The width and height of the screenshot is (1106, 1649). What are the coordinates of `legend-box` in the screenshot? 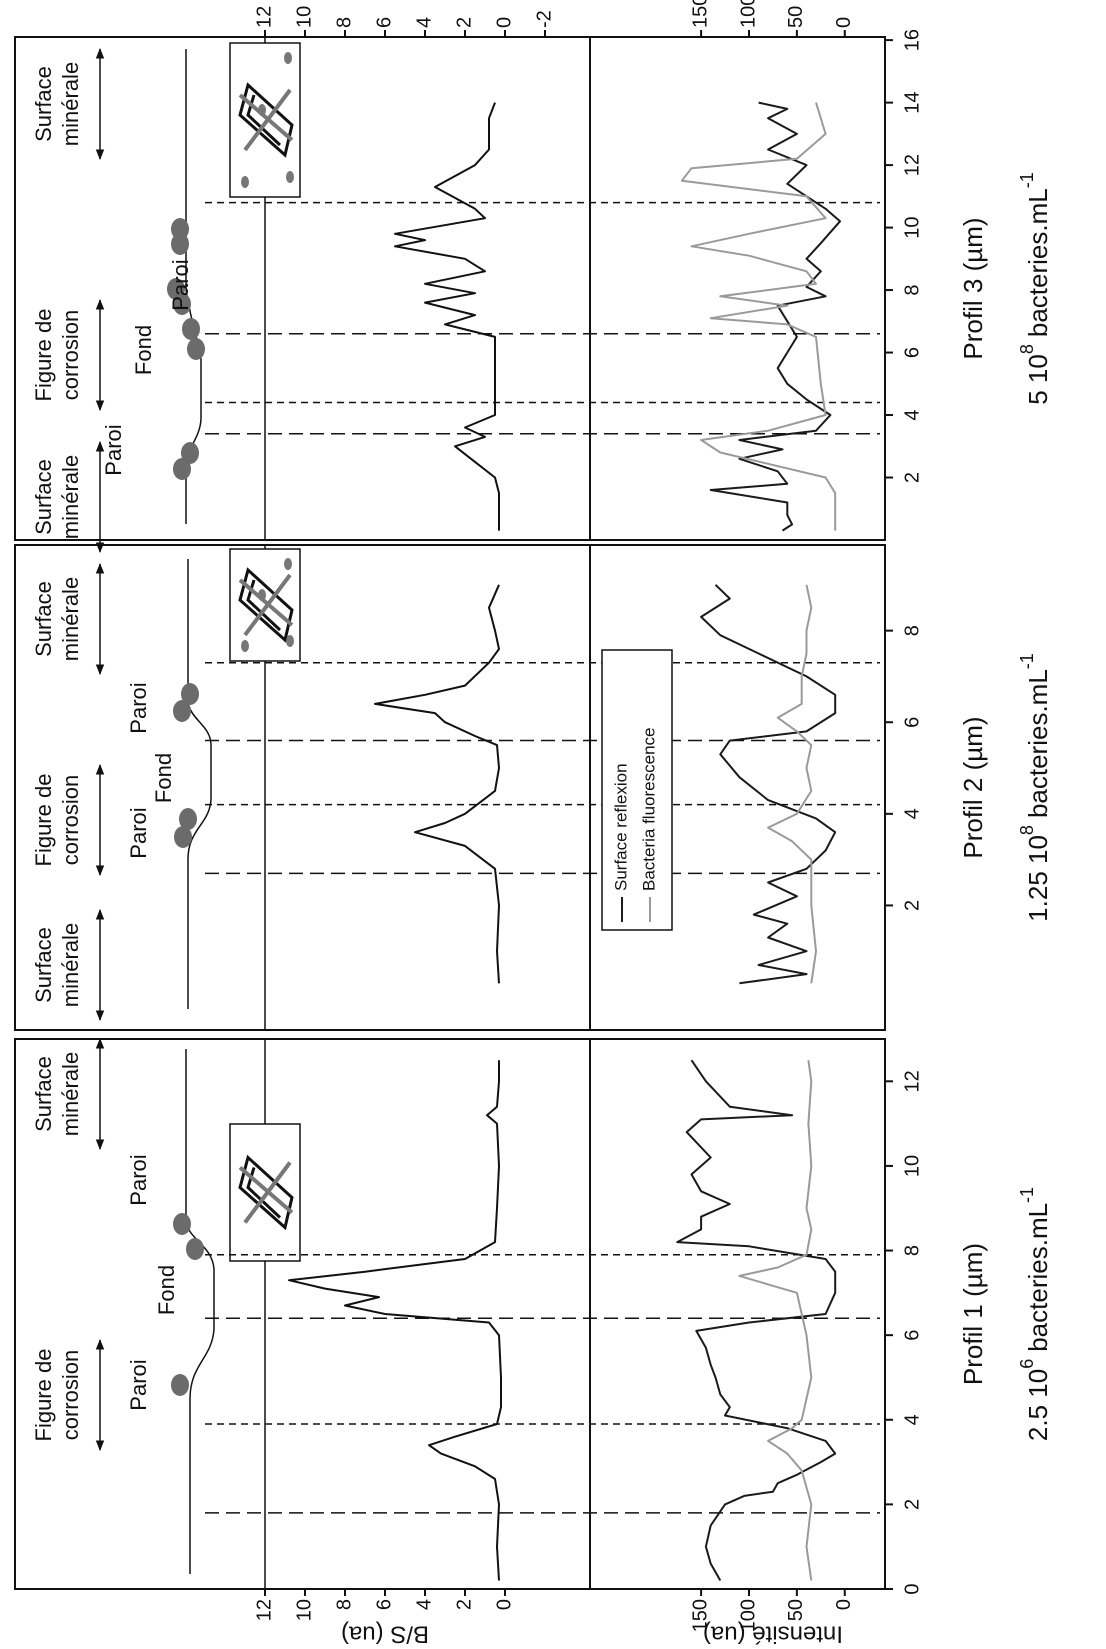 It's located at (637, 790).